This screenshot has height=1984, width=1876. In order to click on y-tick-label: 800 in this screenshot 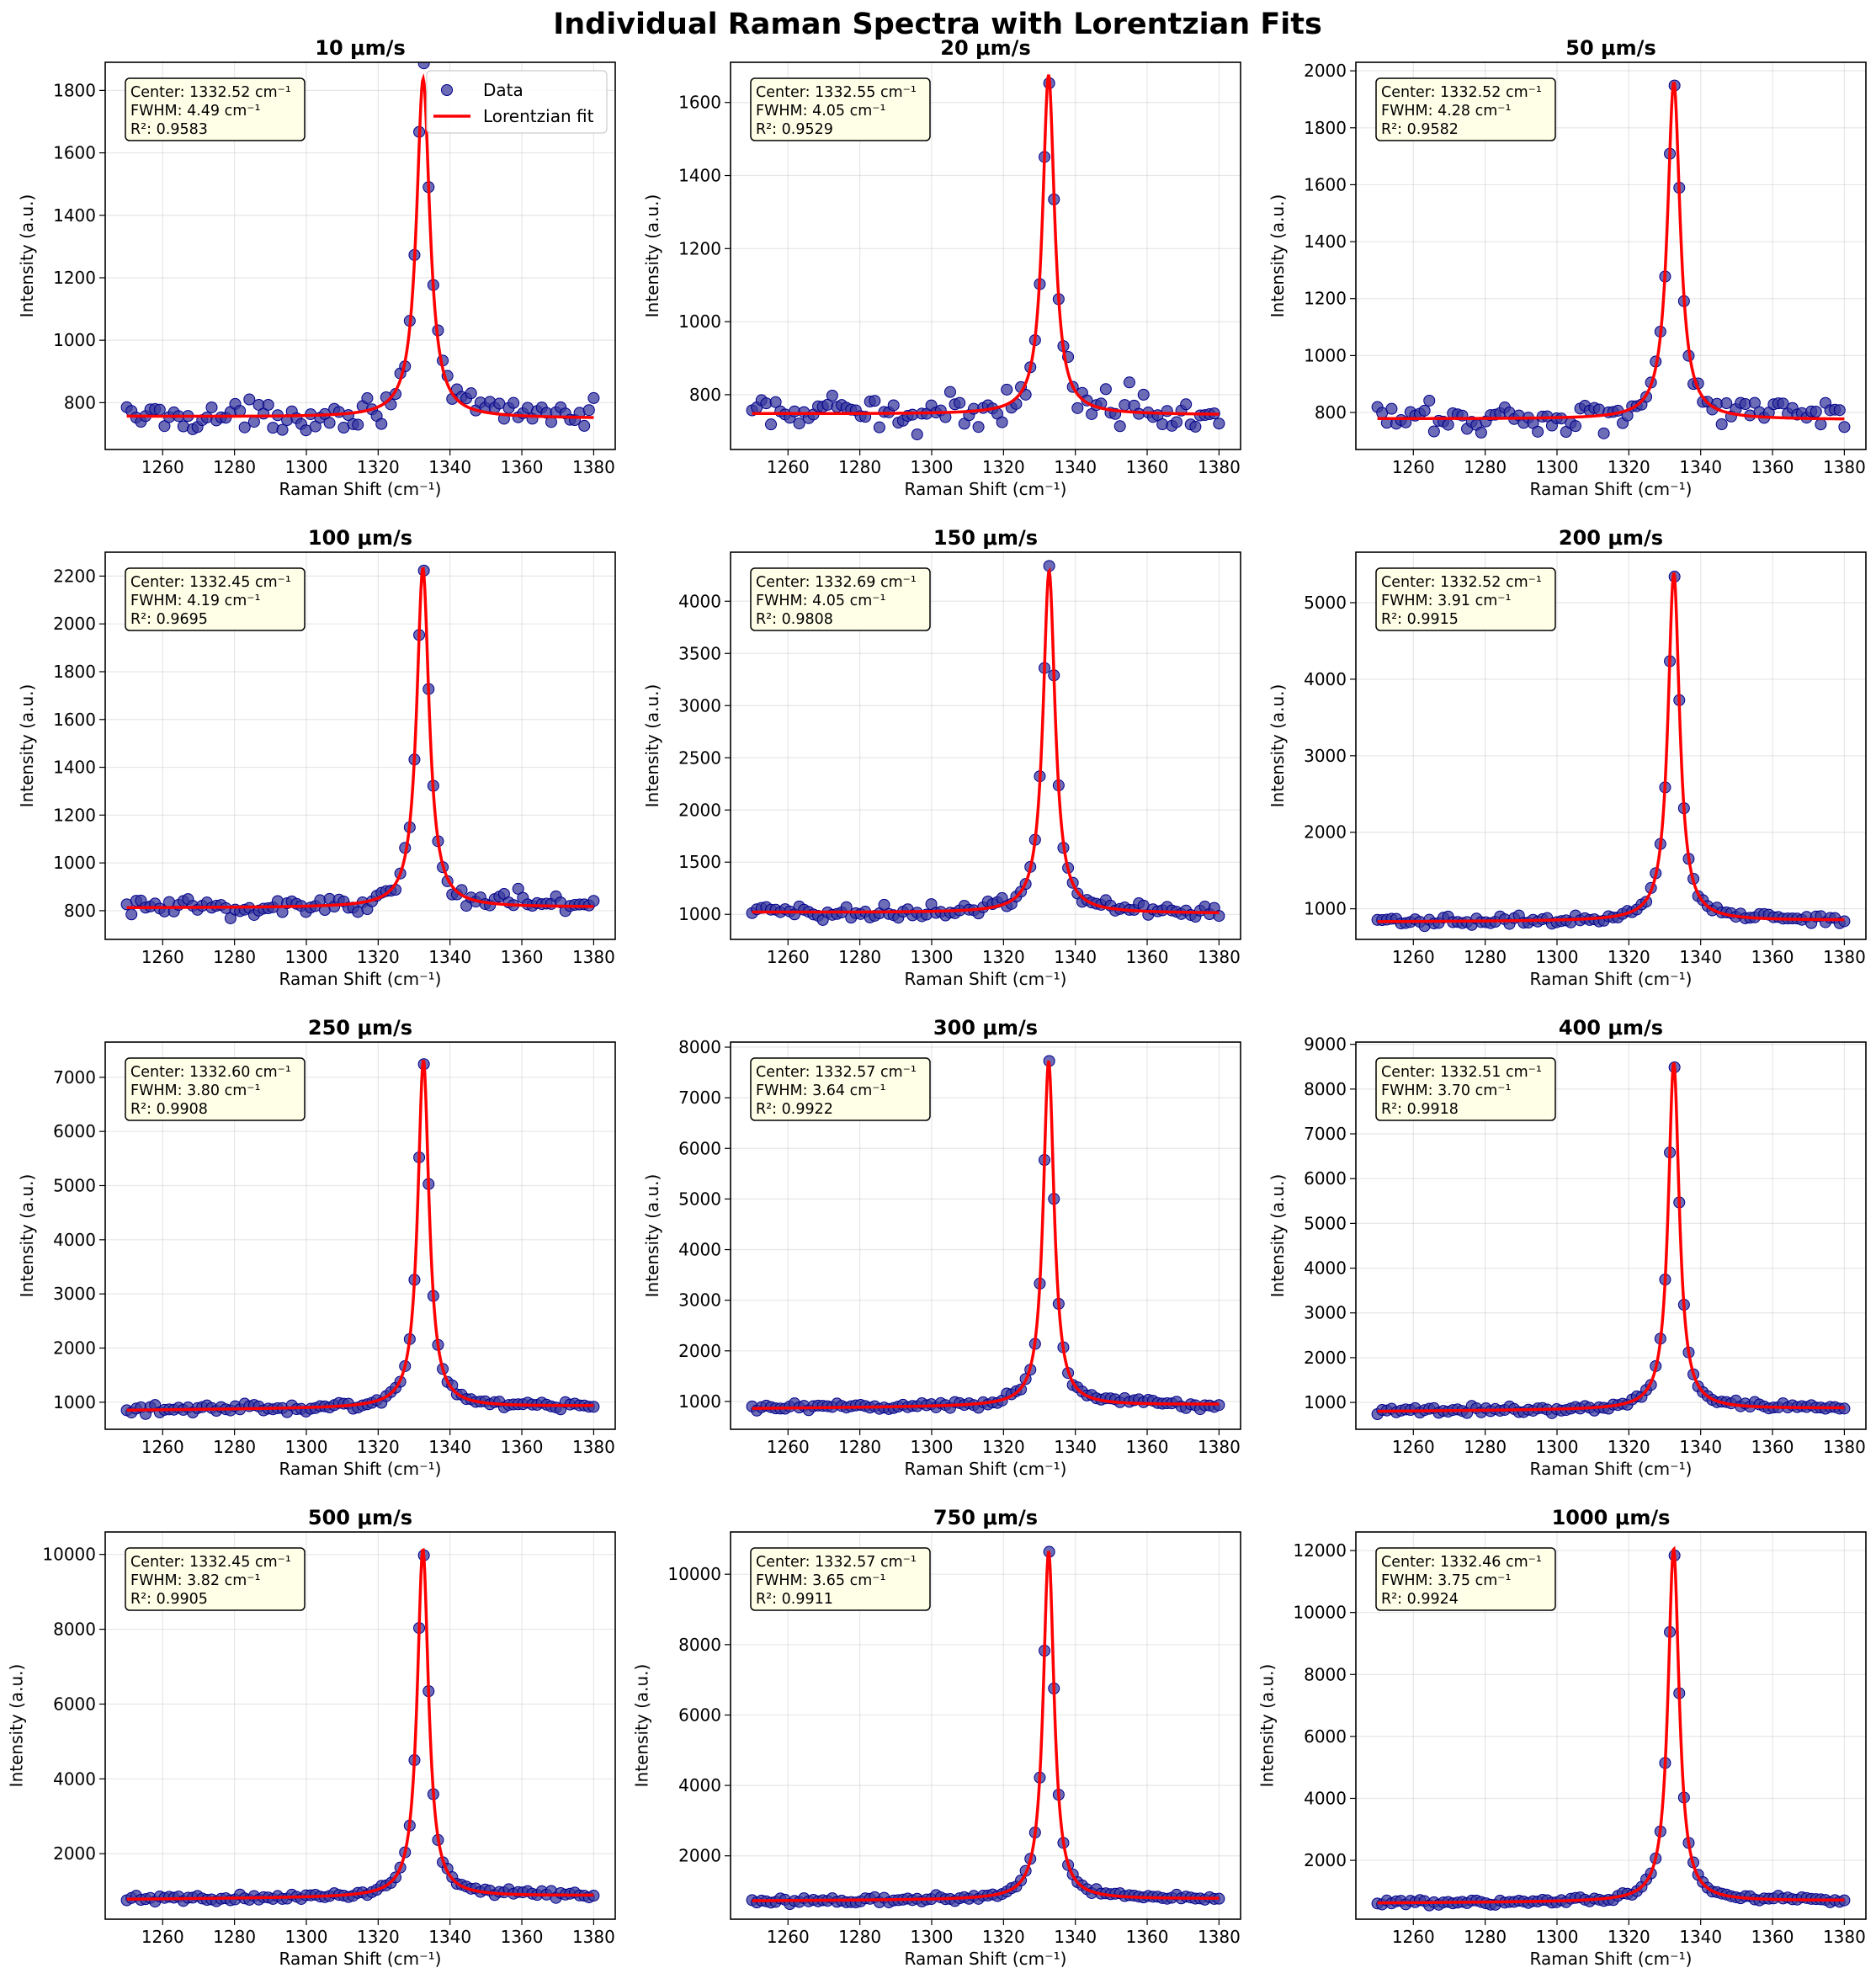, I will do `click(705, 395)`.